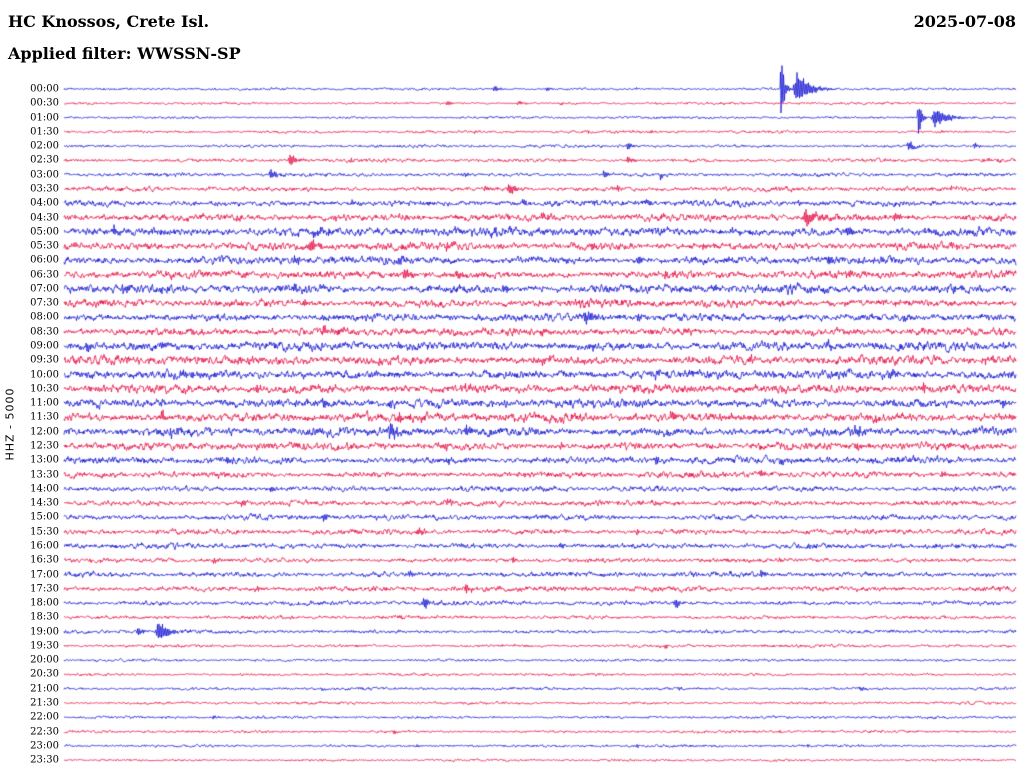 This screenshot has width=1024, height=780. What do you see at coordinates (44, 332) in the screenshot?
I see `time-label: 08:30` at bounding box center [44, 332].